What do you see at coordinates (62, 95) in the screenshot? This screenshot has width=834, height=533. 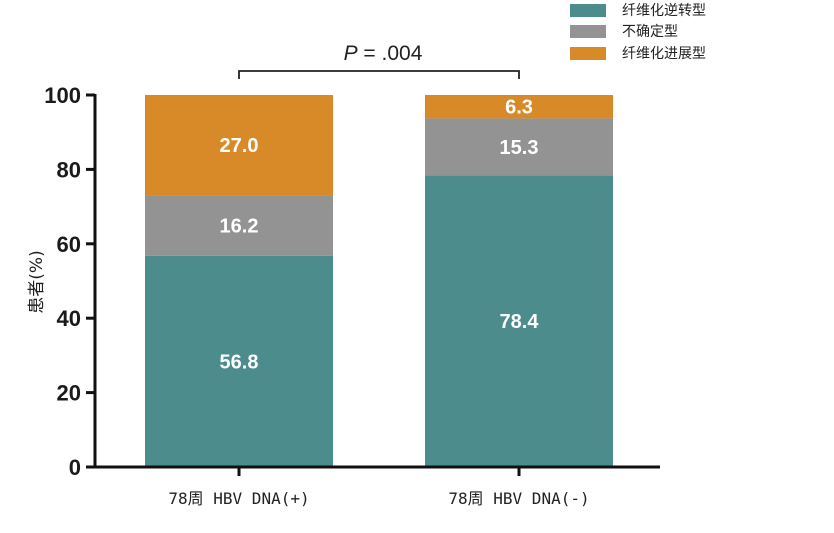 I see `y-tick-label: 100` at bounding box center [62, 95].